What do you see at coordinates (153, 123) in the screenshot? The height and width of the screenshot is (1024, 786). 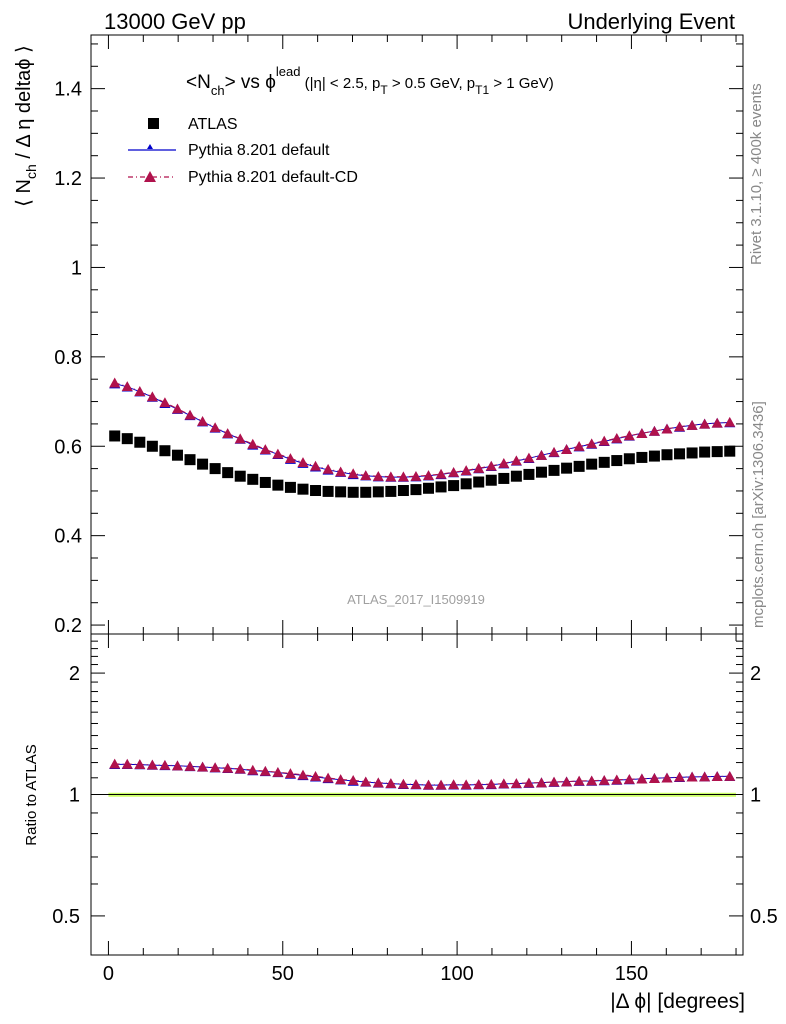 I see `legend-marker-atlas` at bounding box center [153, 123].